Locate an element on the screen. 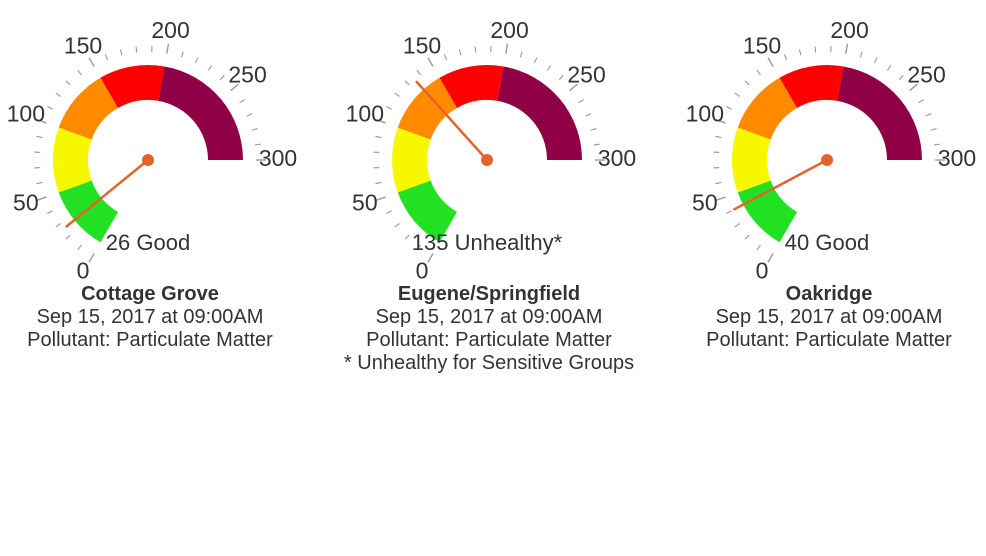 The image size is (986, 556). gauge-chart: 0 50 100 150 200 250 300 135 Unhealthy* is located at coordinates (491, 150).